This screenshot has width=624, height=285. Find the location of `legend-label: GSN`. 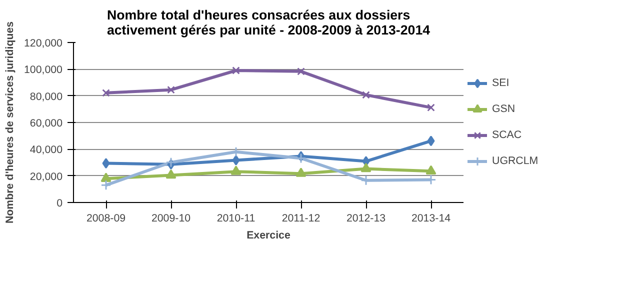

legend-label: GSN is located at coordinates (504, 109).